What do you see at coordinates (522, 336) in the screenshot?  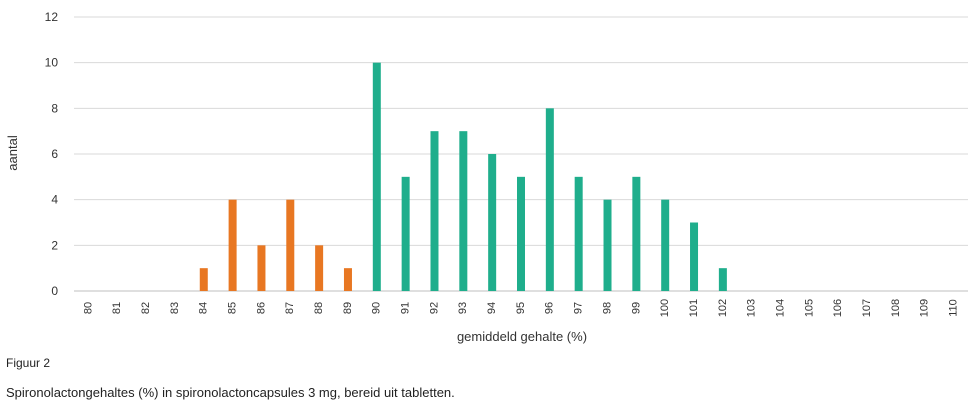 I see `x-axis-label: gemiddeld gehalte (%)` at bounding box center [522, 336].